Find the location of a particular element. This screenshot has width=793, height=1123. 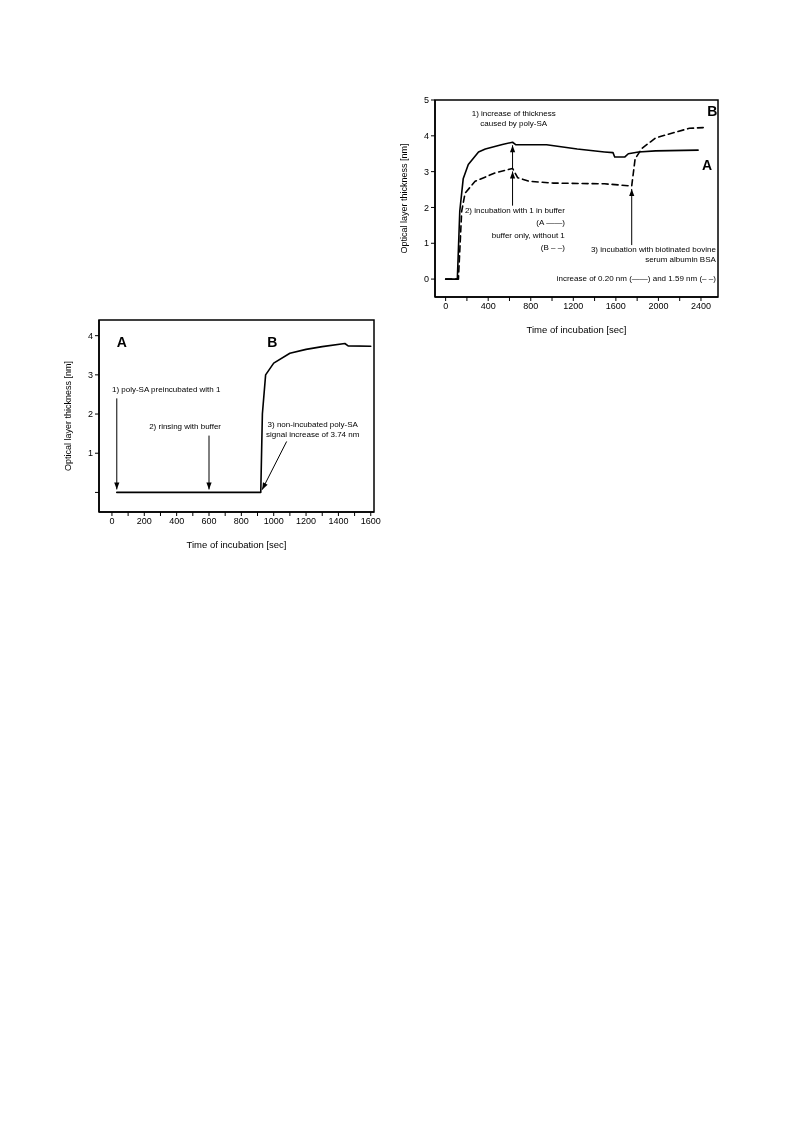

x-tick-label: 600 is located at coordinates (209, 521).